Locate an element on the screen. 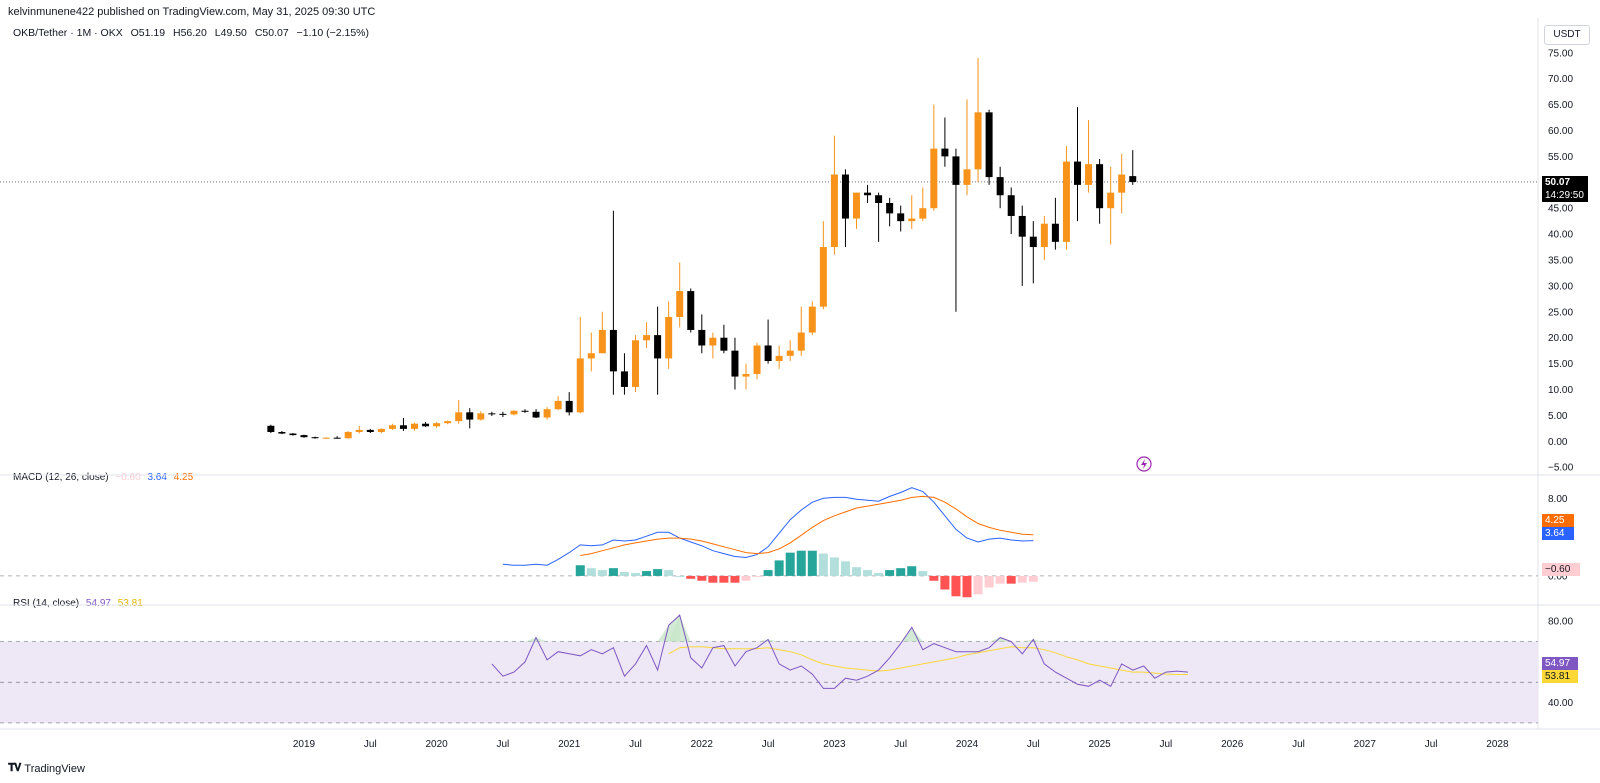  lightning-icon-bolt is located at coordinates (1144, 464).